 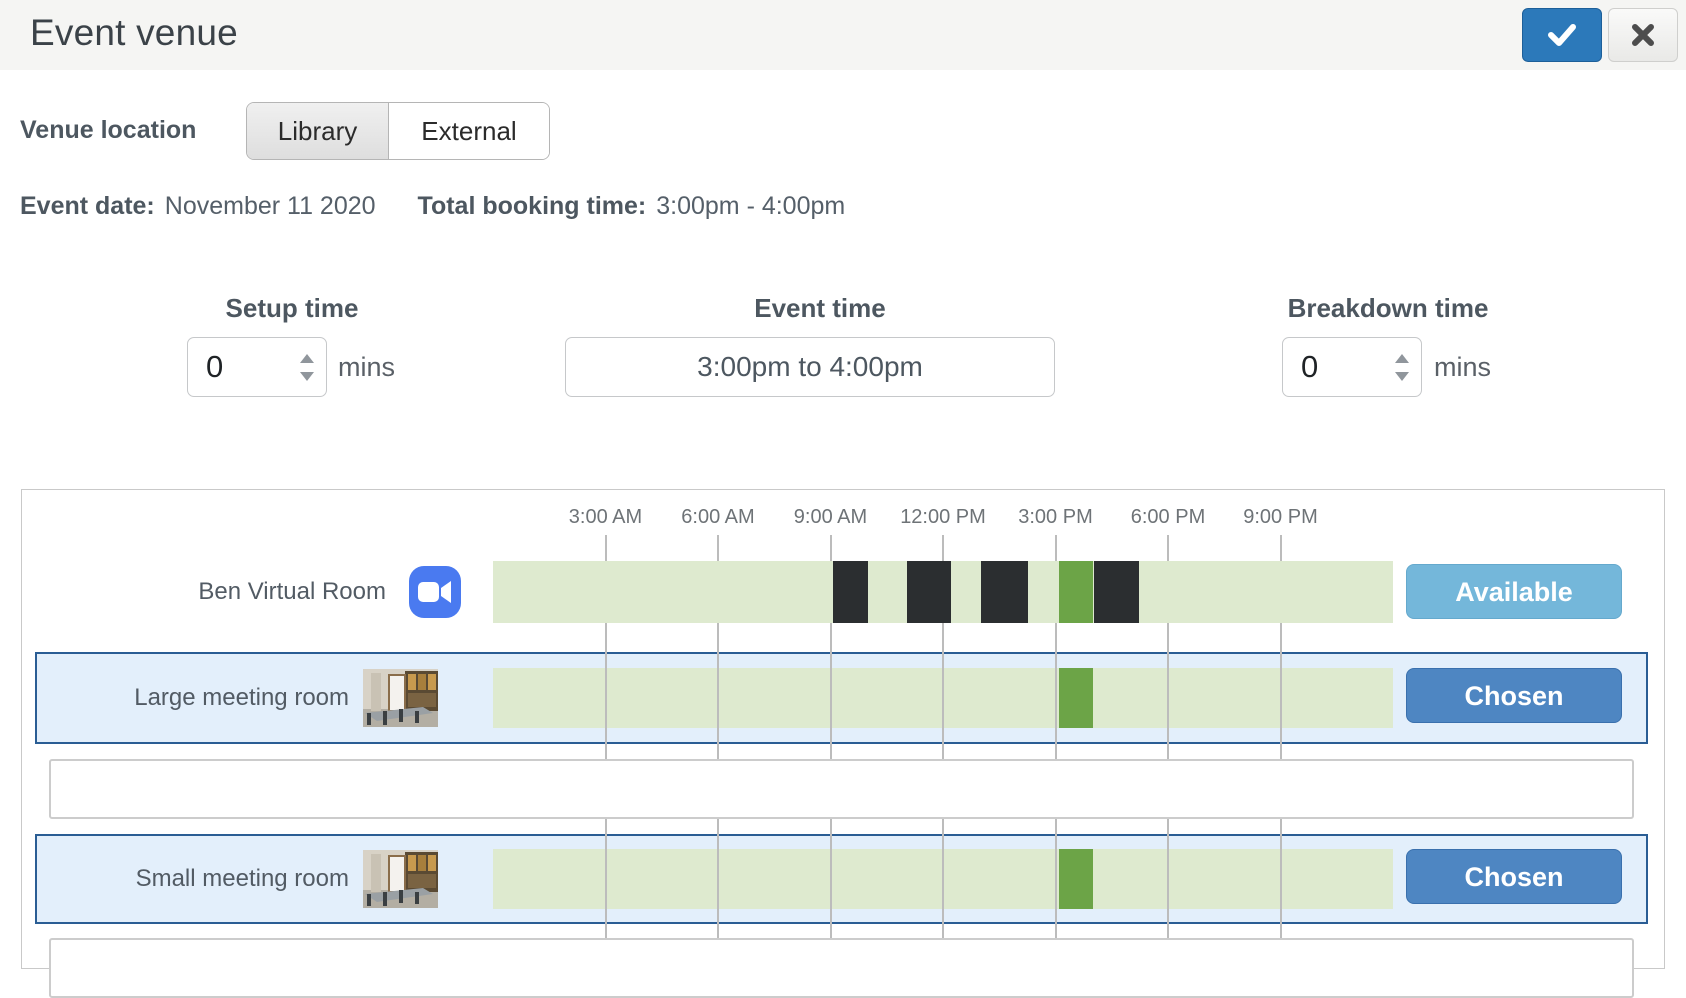 I want to click on setup-time-input: 0, so click(x=257, y=367).